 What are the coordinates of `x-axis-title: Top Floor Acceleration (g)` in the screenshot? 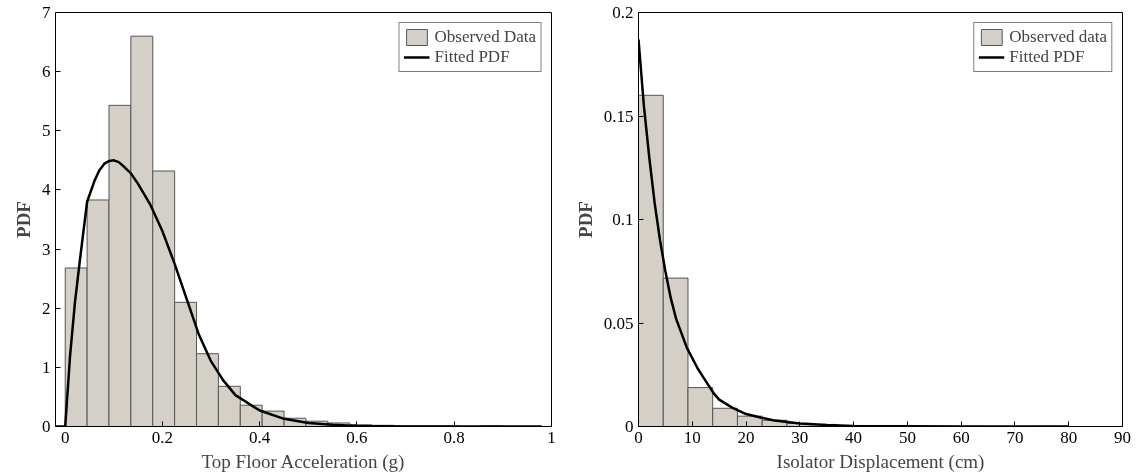 It's located at (303, 461).